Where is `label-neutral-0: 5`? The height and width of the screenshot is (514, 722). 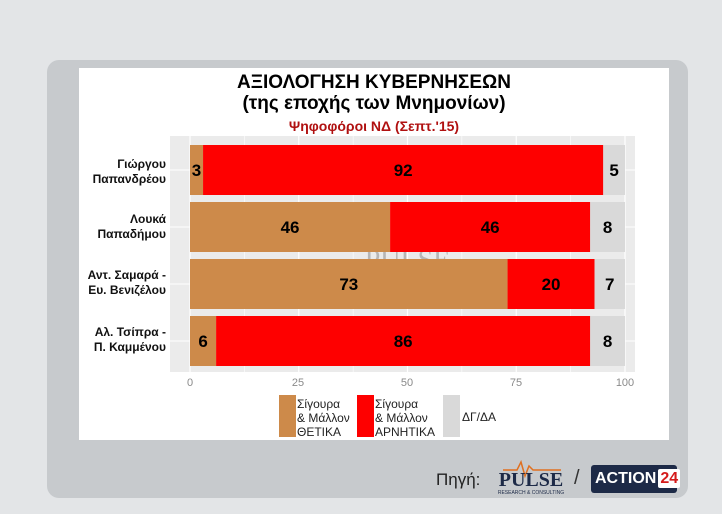 label-neutral-0: 5 is located at coordinates (613, 170).